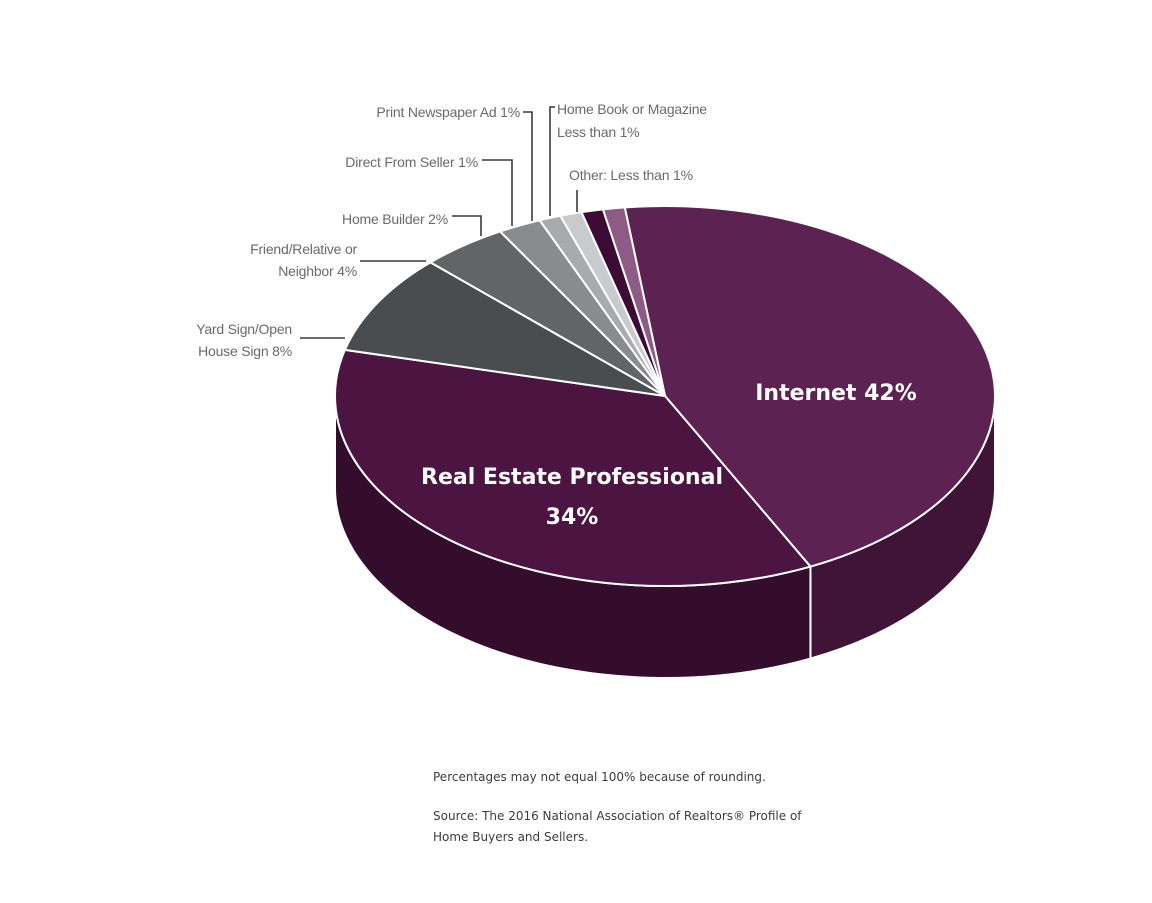 The height and width of the screenshot is (903, 1152). Describe the element at coordinates (504, 329) in the screenshot. I see `slice-yard-sign-open-house-sign` at that location.